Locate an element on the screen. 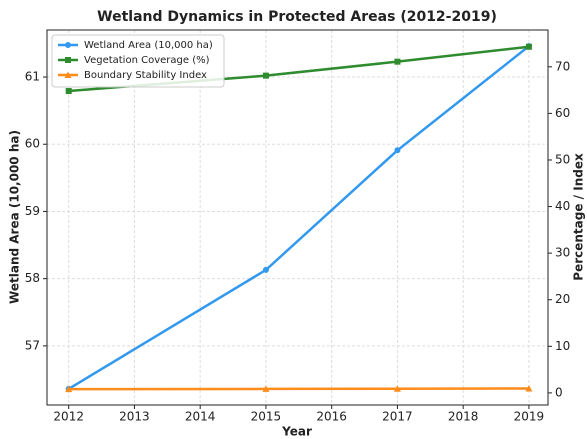 The image size is (587, 439). y-tick-label: 61 is located at coordinates (32, 77).